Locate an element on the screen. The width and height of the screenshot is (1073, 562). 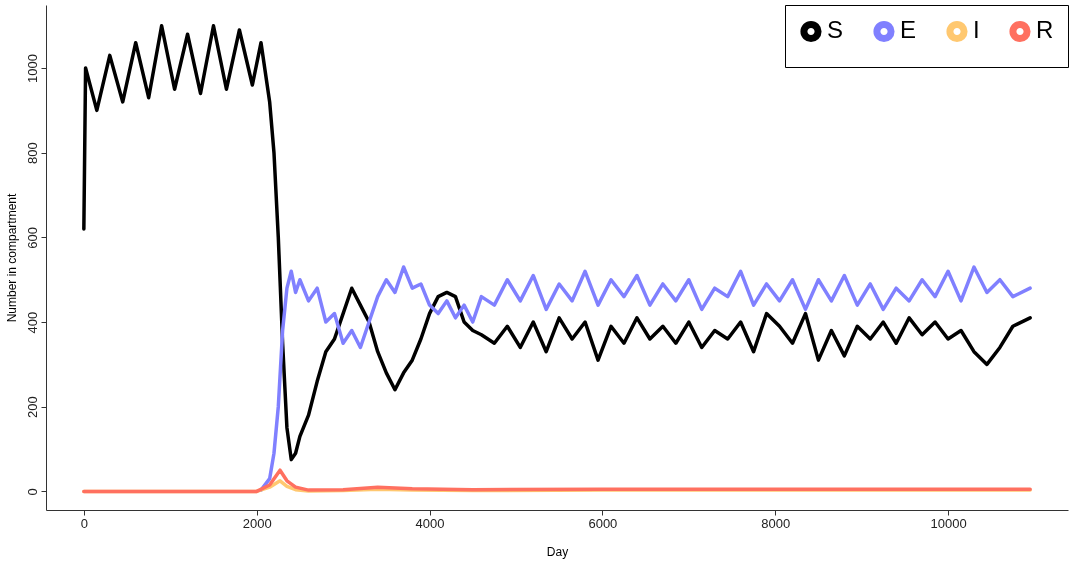
x-tick-label: 8000 is located at coordinates (776, 523).